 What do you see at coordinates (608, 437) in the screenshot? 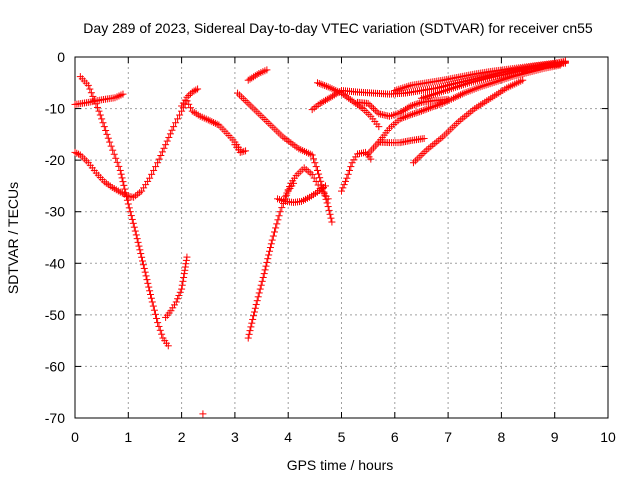
I see `x-tick-label: 10` at bounding box center [608, 437].